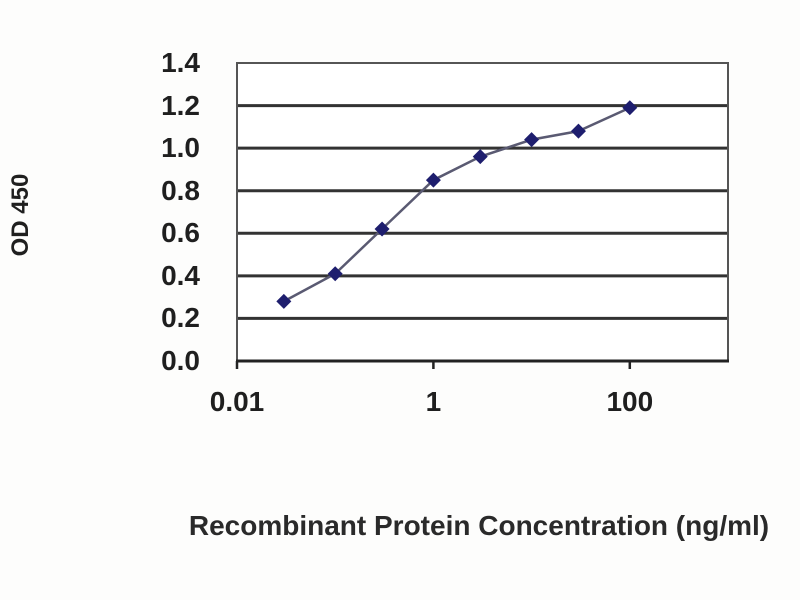 Image resolution: width=800 pixels, height=600 pixels. Describe the element at coordinates (180, 62) in the screenshot. I see `y-tick-label: 1.4` at that location.